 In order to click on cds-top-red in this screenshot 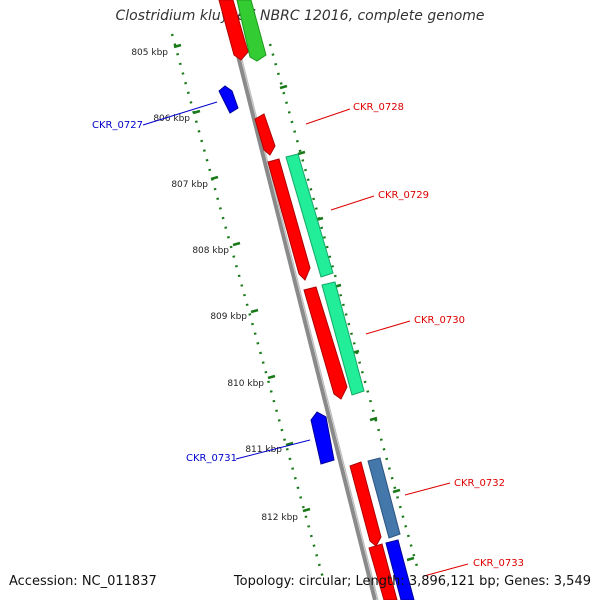, I will do `click(233, 30)`.